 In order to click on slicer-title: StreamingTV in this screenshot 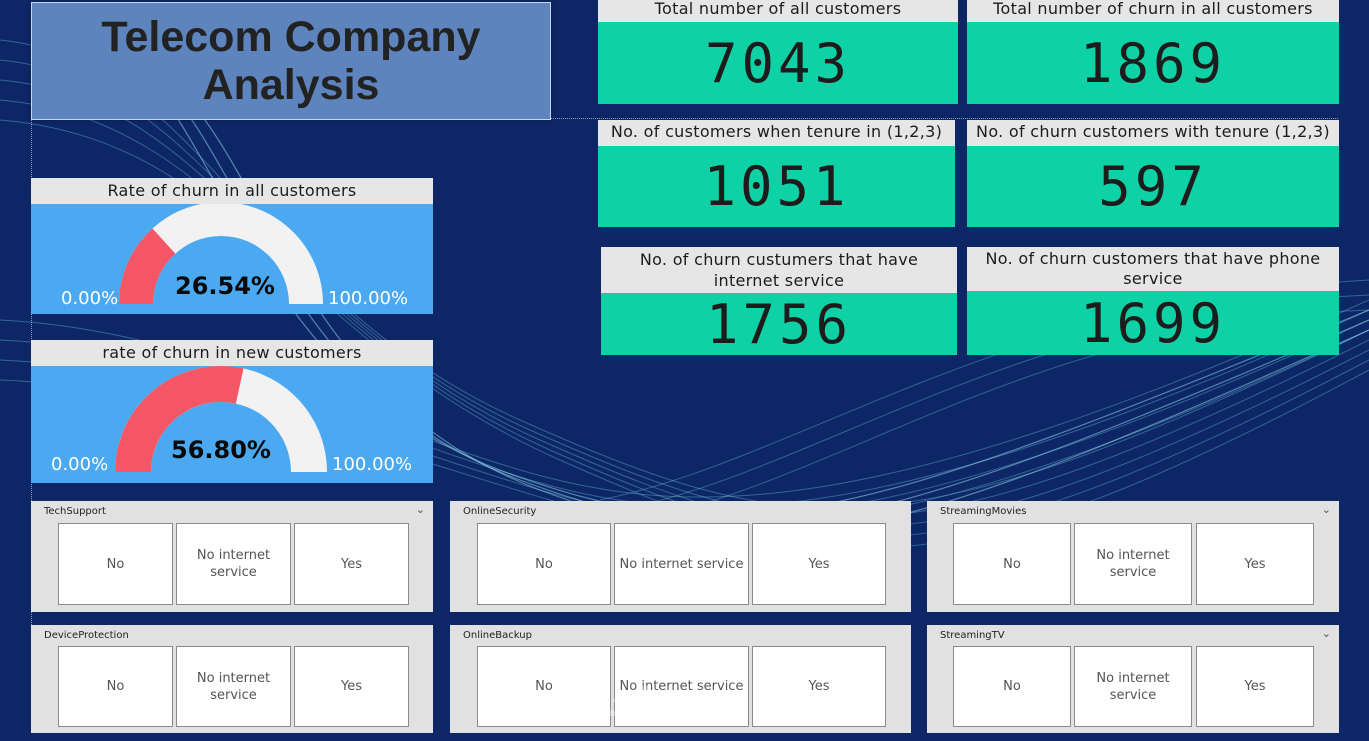, I will do `click(972, 635)`.